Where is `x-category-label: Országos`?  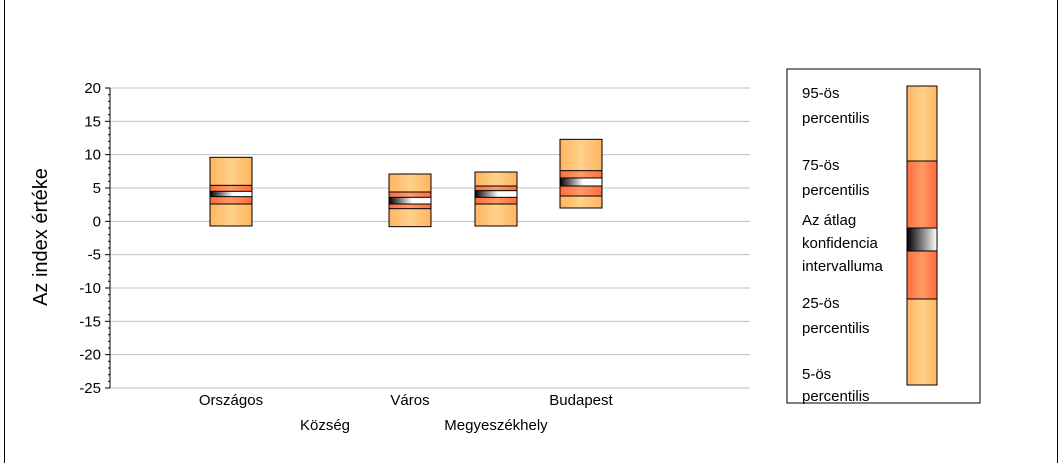 x-category-label: Országos is located at coordinates (231, 400).